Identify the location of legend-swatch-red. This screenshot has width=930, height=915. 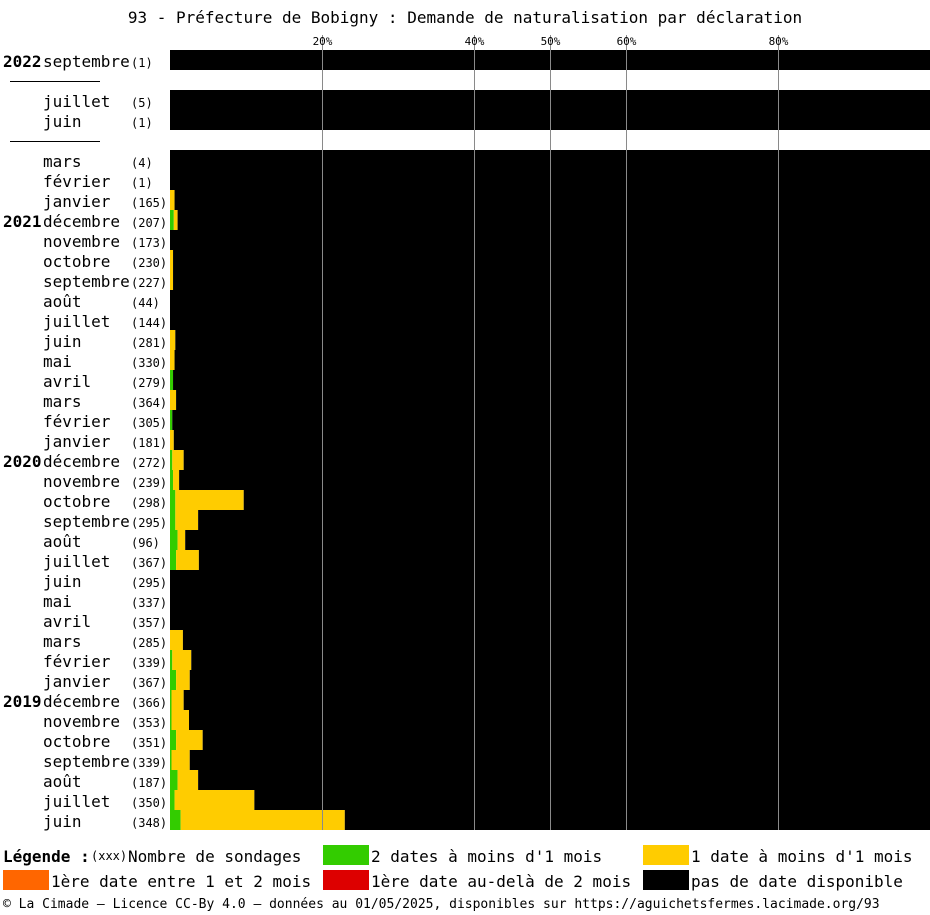
(346, 880).